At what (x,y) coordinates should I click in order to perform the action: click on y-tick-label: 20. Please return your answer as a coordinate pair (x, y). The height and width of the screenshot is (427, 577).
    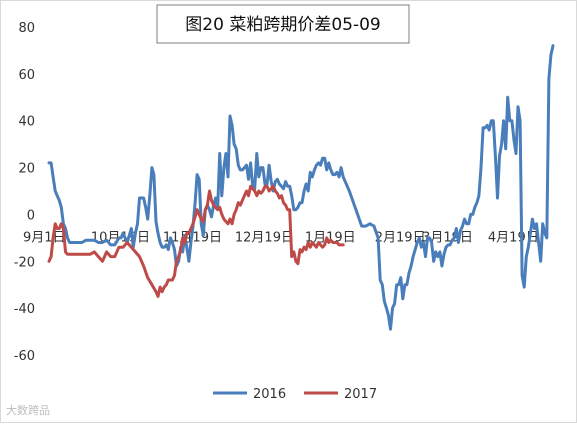
    Looking at the image, I should click on (26, 169).